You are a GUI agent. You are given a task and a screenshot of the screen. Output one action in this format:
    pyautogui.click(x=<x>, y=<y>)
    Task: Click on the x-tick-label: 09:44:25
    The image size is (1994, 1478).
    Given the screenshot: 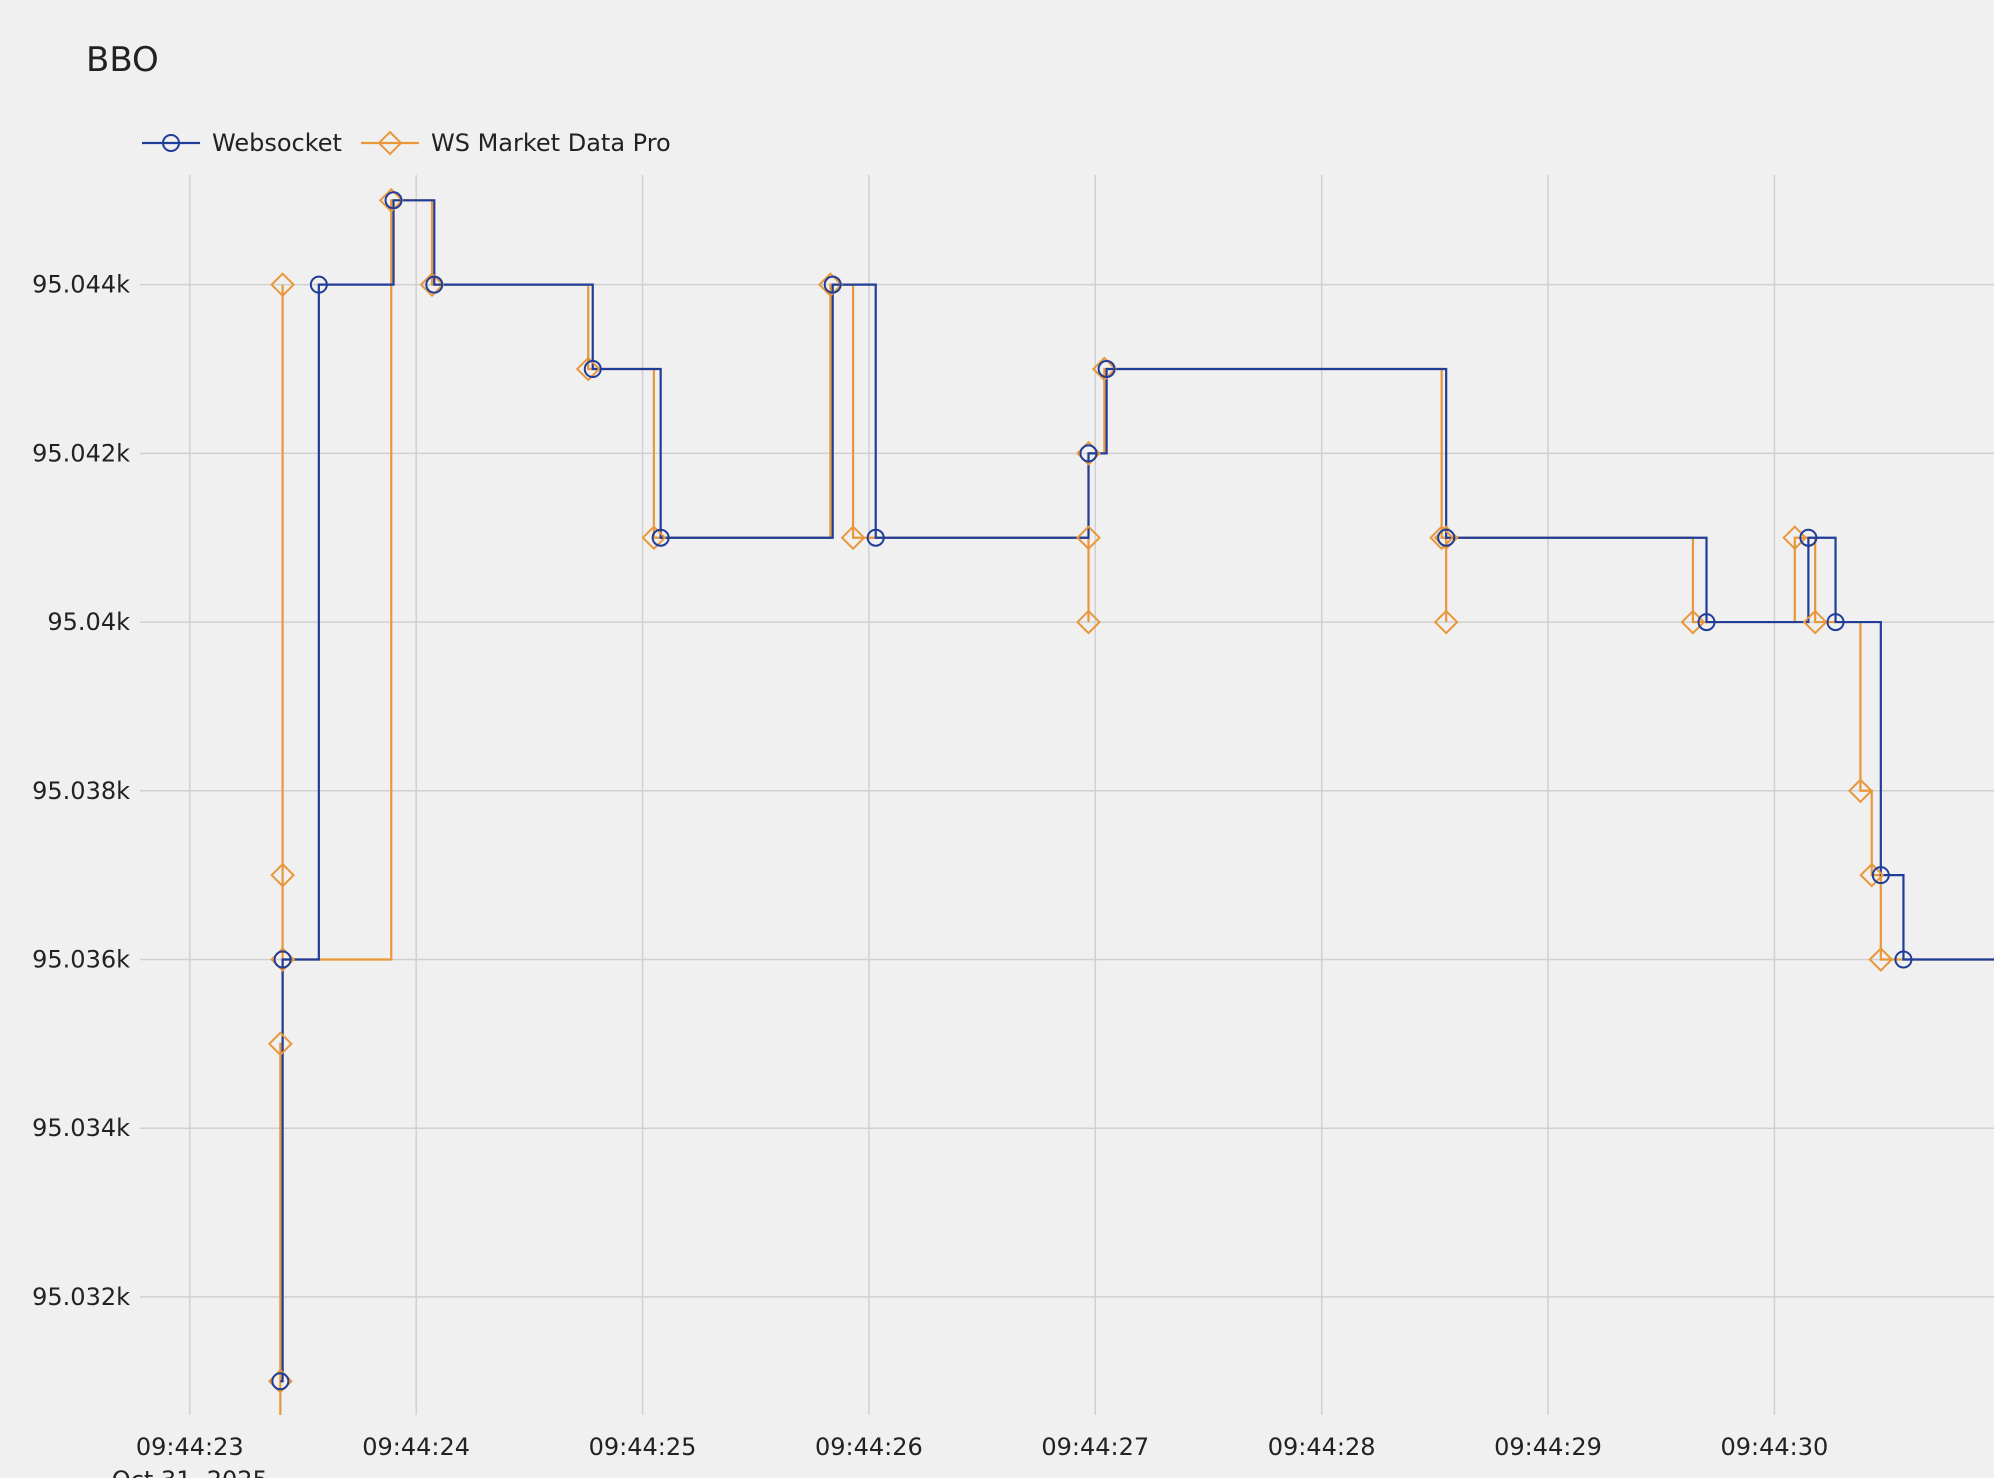 What is the action you would take?
    pyautogui.click(x=643, y=1447)
    